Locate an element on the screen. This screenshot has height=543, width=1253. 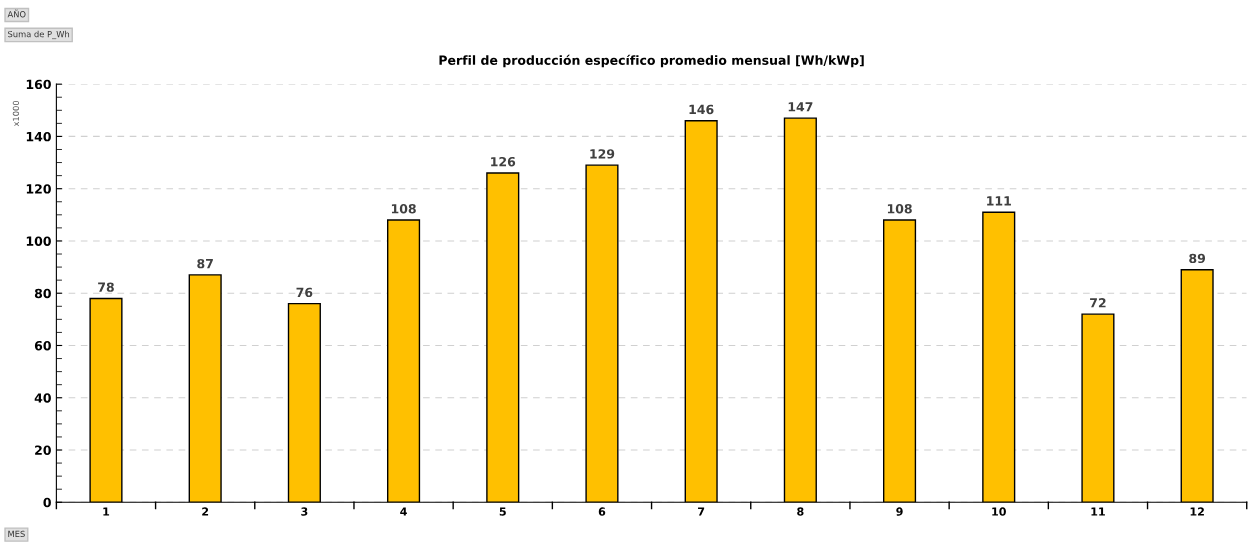
data-label: 89 is located at coordinates (1197, 258).